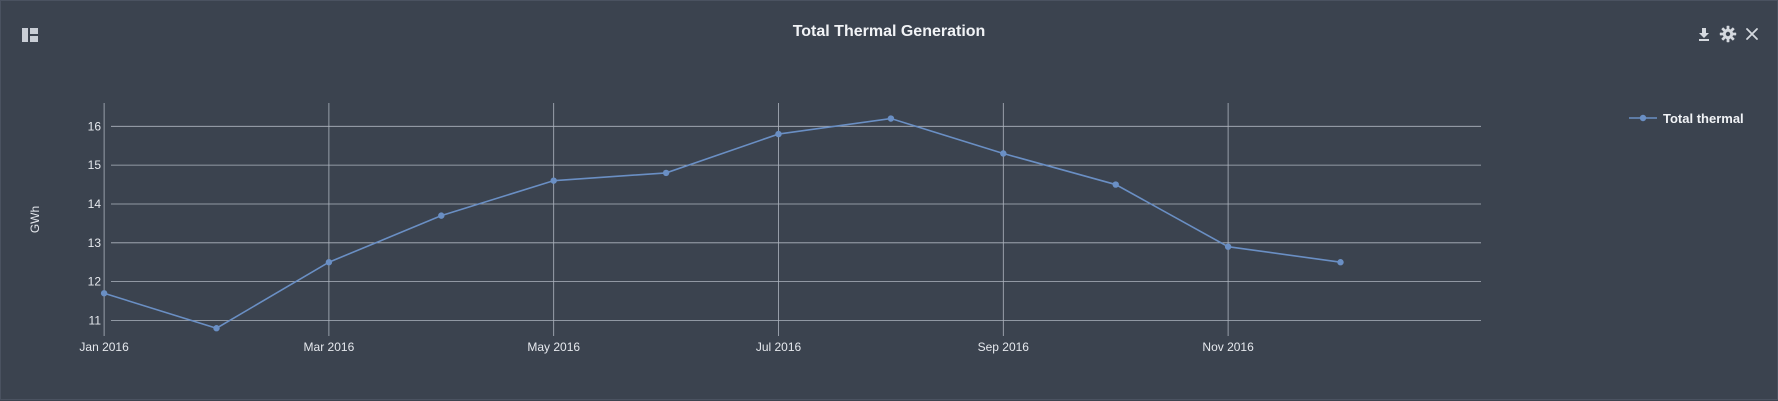 This screenshot has width=1778, height=401. Describe the element at coordinates (1752, 34) in the screenshot. I see `close-icon` at that location.